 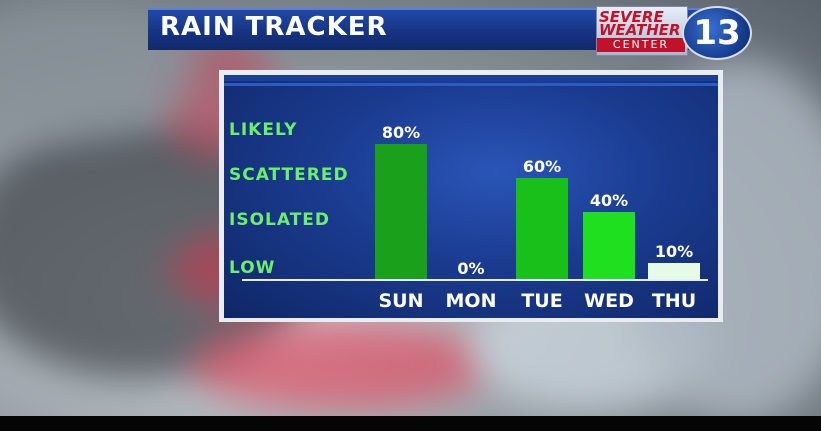 I want to click on station-logo: SEVERE WEATHER CENTER 13, so click(x=676, y=33).